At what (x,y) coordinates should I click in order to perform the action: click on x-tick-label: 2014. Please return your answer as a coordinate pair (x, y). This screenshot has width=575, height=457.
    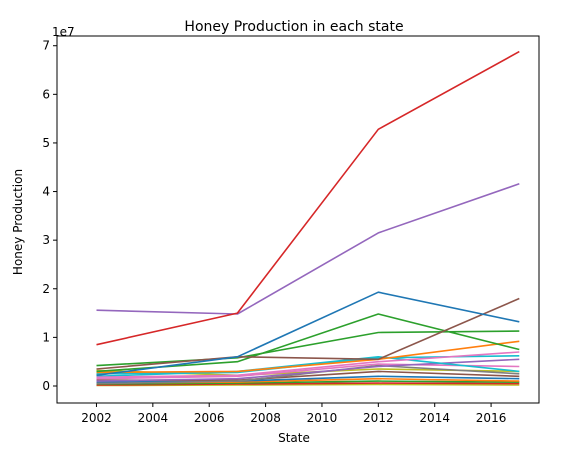
    Looking at the image, I should click on (434, 418).